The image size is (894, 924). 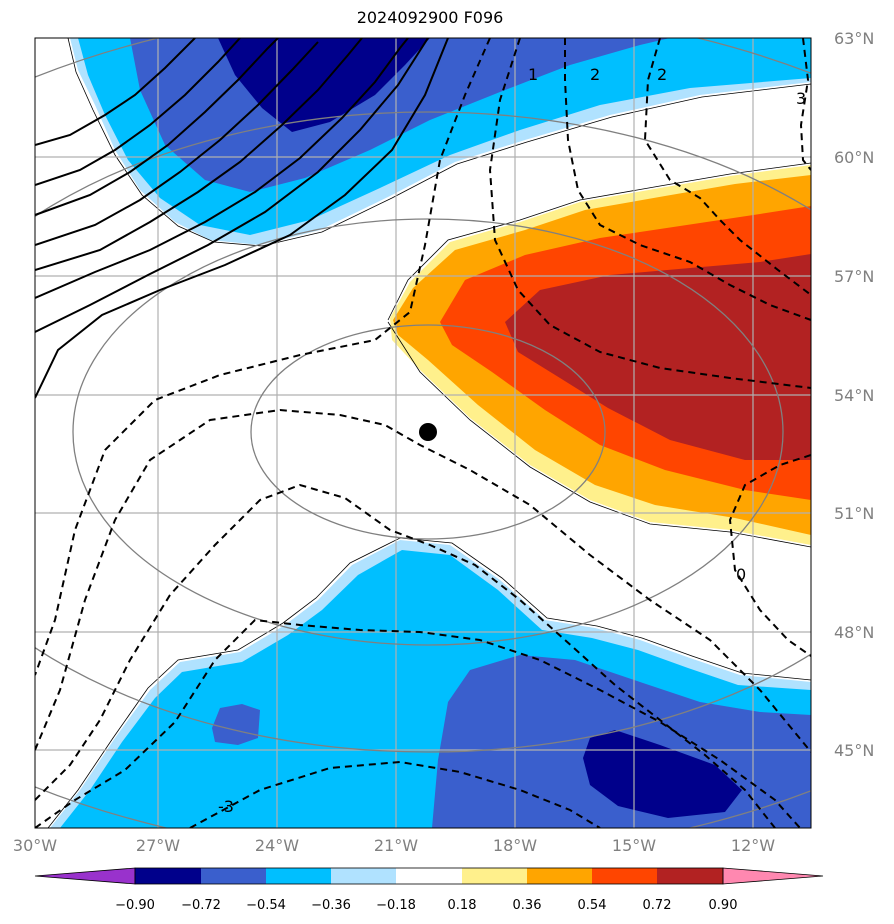 I want to click on colorbar-tick-label: −0.36, so click(x=331, y=905).